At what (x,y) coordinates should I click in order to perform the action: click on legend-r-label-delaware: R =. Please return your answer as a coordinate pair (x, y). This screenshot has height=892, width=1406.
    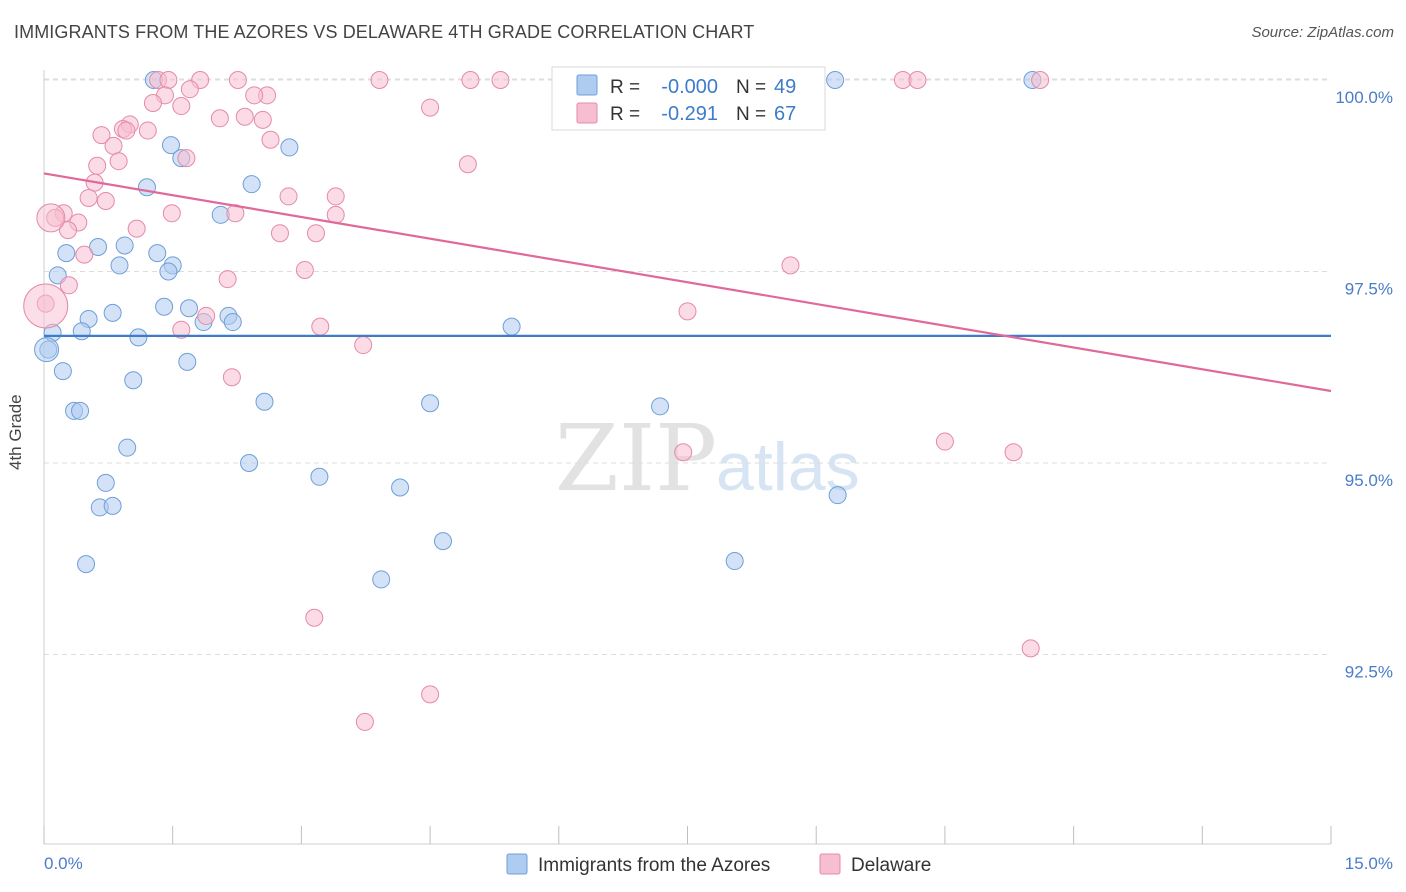
    Looking at the image, I should click on (625, 114).